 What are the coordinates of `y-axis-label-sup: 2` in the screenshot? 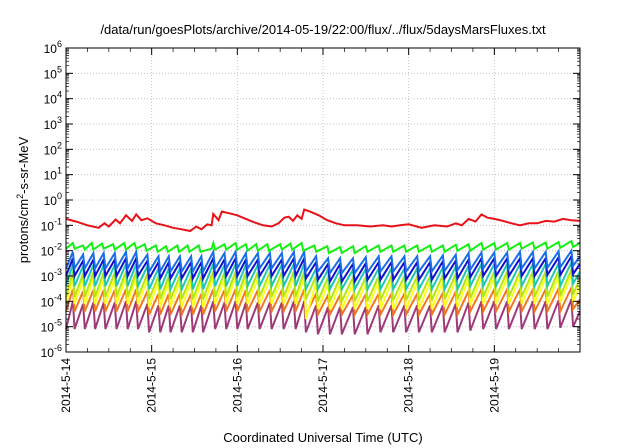 It's located at (20, 196).